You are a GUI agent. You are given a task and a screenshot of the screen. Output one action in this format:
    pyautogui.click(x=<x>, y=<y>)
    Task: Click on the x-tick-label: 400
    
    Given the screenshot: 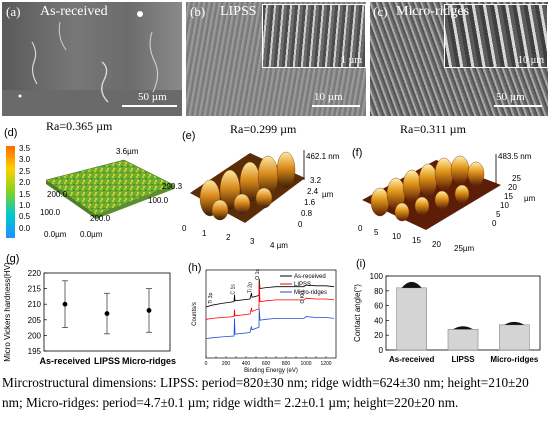 What is the action you would take?
    pyautogui.click(x=246, y=364)
    